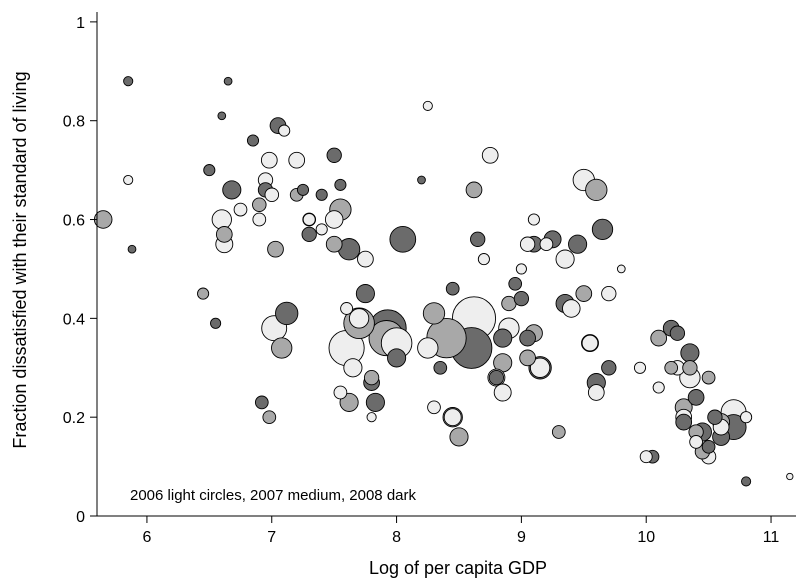 The image size is (796, 587). What do you see at coordinates (521, 537) in the screenshot?
I see `x-tick-label: 9` at bounding box center [521, 537].